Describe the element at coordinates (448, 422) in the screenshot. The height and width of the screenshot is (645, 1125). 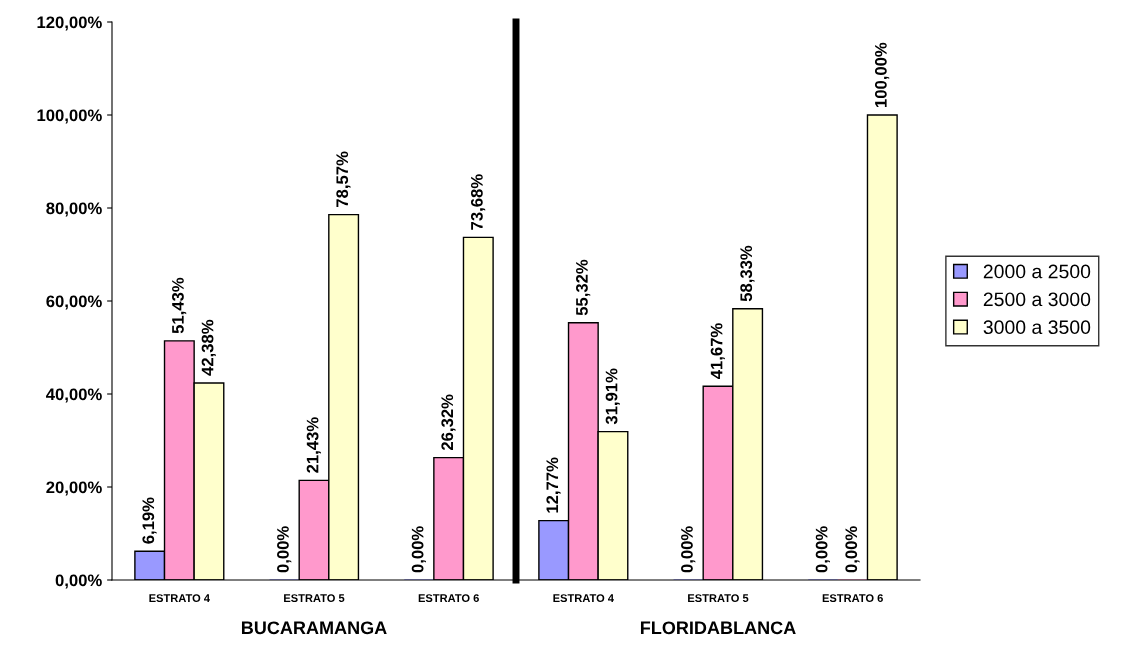
I see `data-label: 26,32%` at that location.